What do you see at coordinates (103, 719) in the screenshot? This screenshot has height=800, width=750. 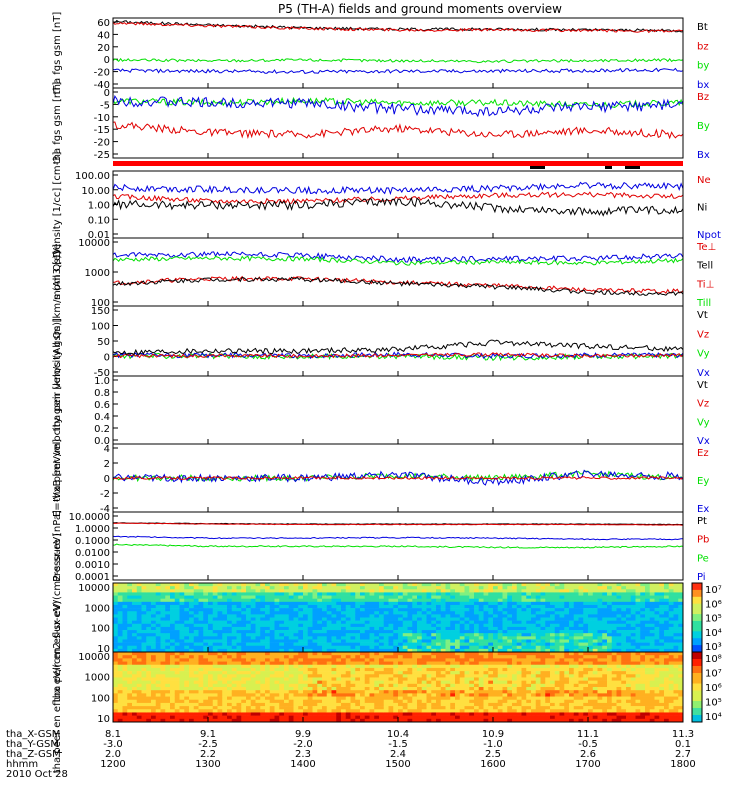 I see `y-tick-label: 10` at bounding box center [103, 719].